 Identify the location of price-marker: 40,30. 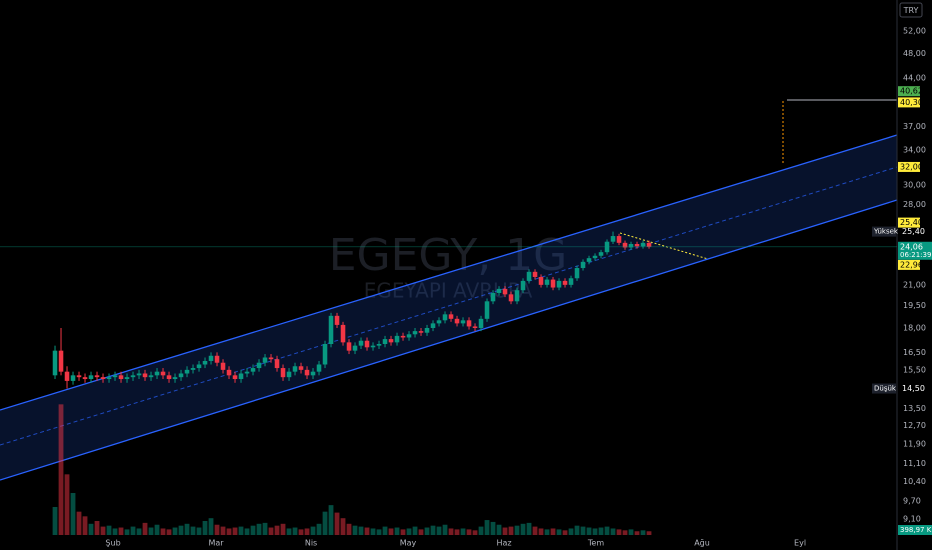
(911, 102).